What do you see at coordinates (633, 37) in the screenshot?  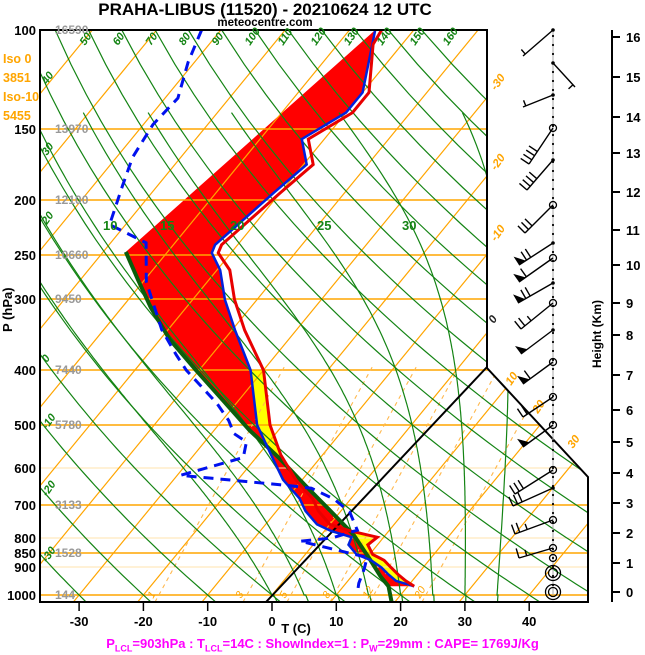 I see `svg-text: 16` at bounding box center [633, 37].